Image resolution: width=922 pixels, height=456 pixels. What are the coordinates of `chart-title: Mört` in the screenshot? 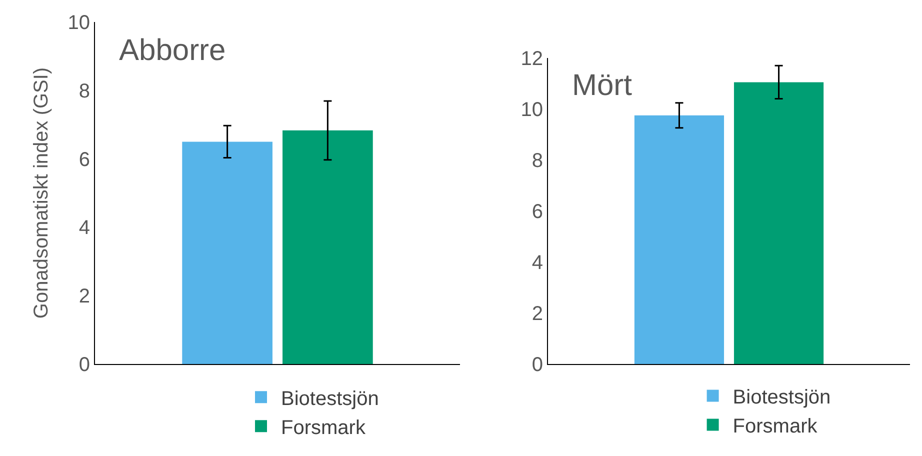 It's located at (602, 85).